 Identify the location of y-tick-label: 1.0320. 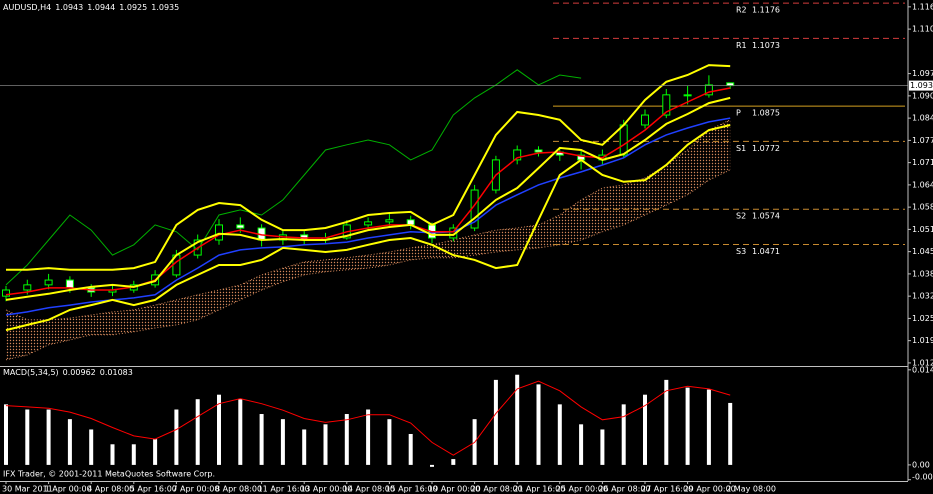
(922, 296).